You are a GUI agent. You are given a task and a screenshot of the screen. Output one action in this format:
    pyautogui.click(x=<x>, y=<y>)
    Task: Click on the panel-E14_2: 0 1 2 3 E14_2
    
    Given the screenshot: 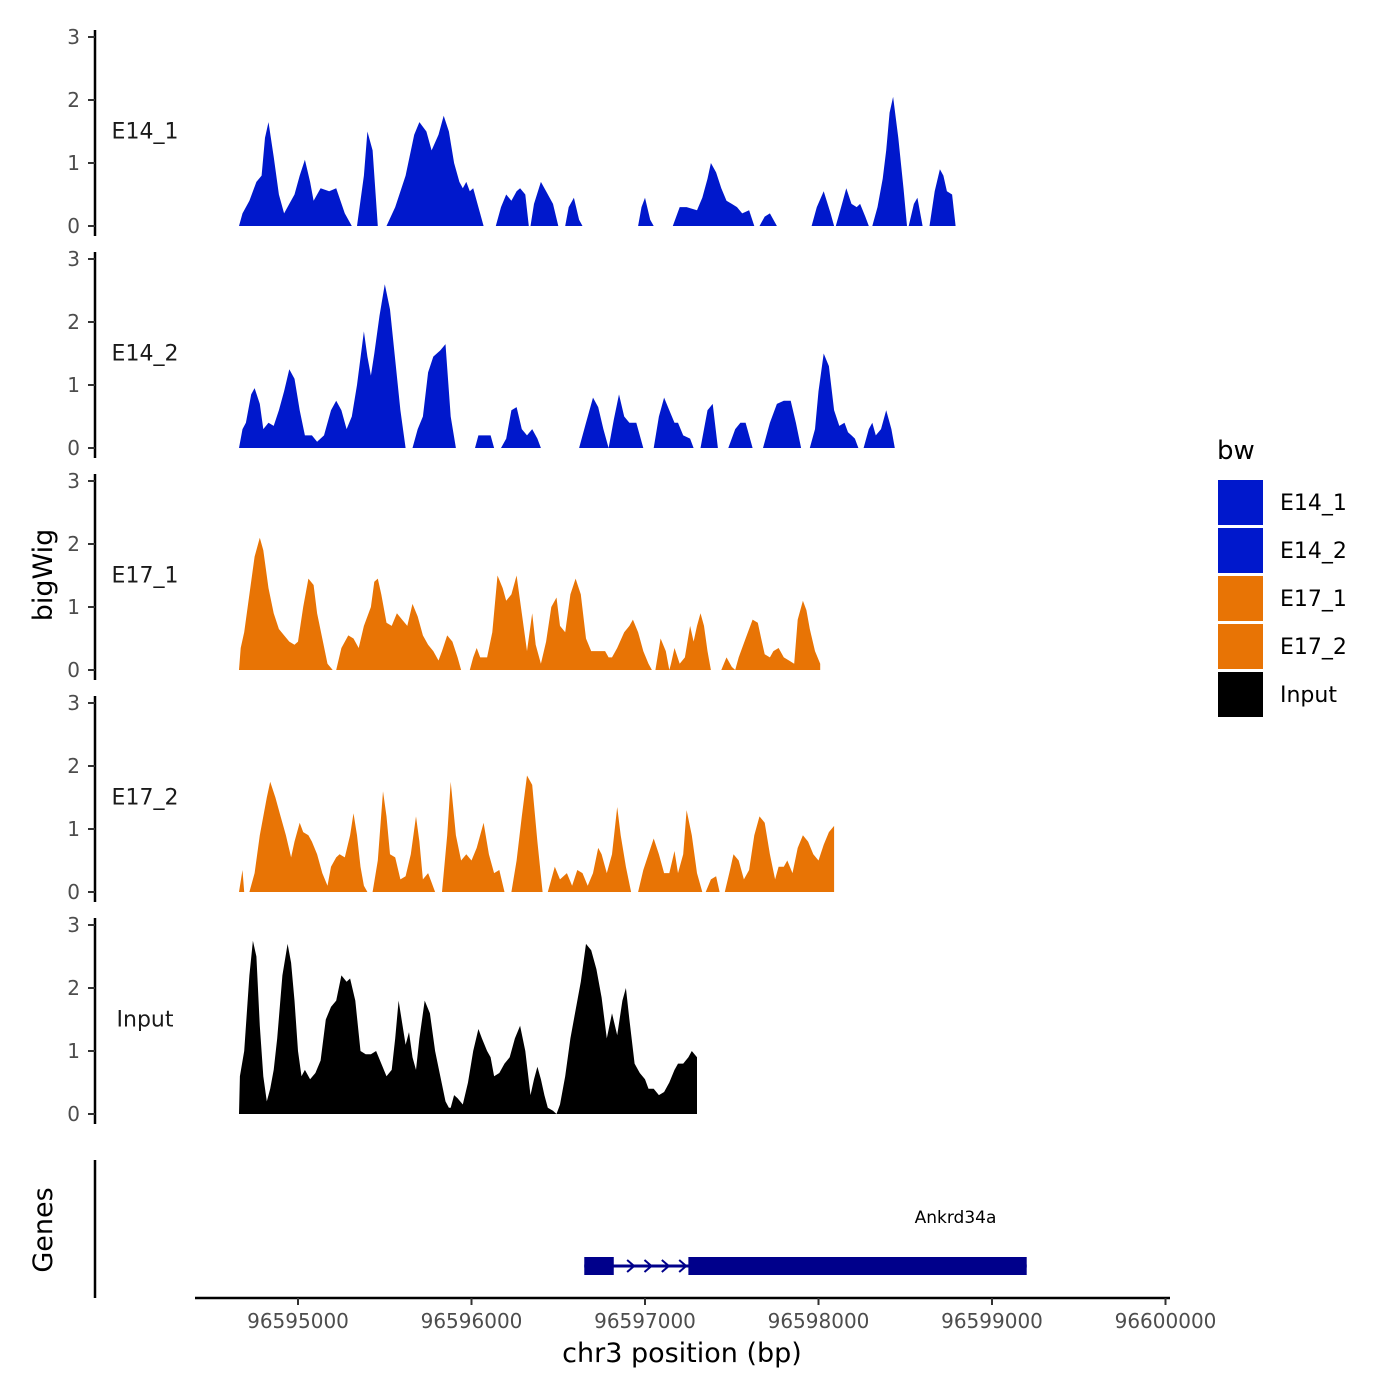 What is the action you would take?
    pyautogui.click(x=481, y=353)
    